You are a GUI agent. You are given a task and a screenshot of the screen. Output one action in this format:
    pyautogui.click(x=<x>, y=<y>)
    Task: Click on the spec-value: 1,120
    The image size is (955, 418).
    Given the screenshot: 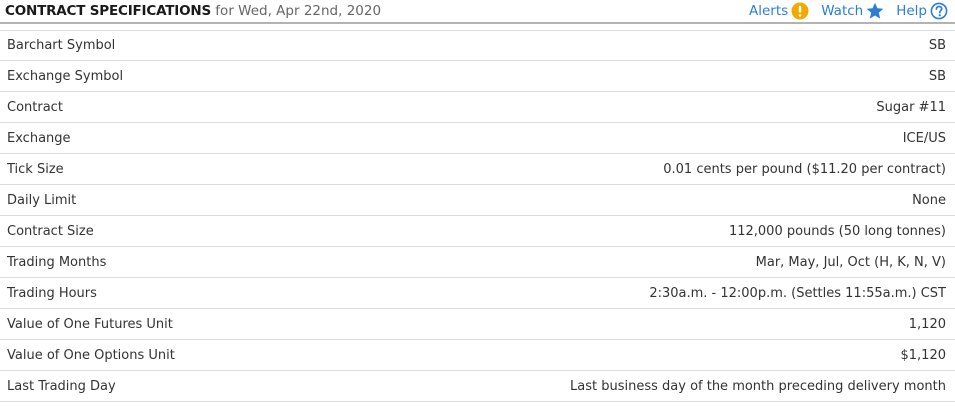 What is the action you would take?
    pyautogui.click(x=927, y=324)
    